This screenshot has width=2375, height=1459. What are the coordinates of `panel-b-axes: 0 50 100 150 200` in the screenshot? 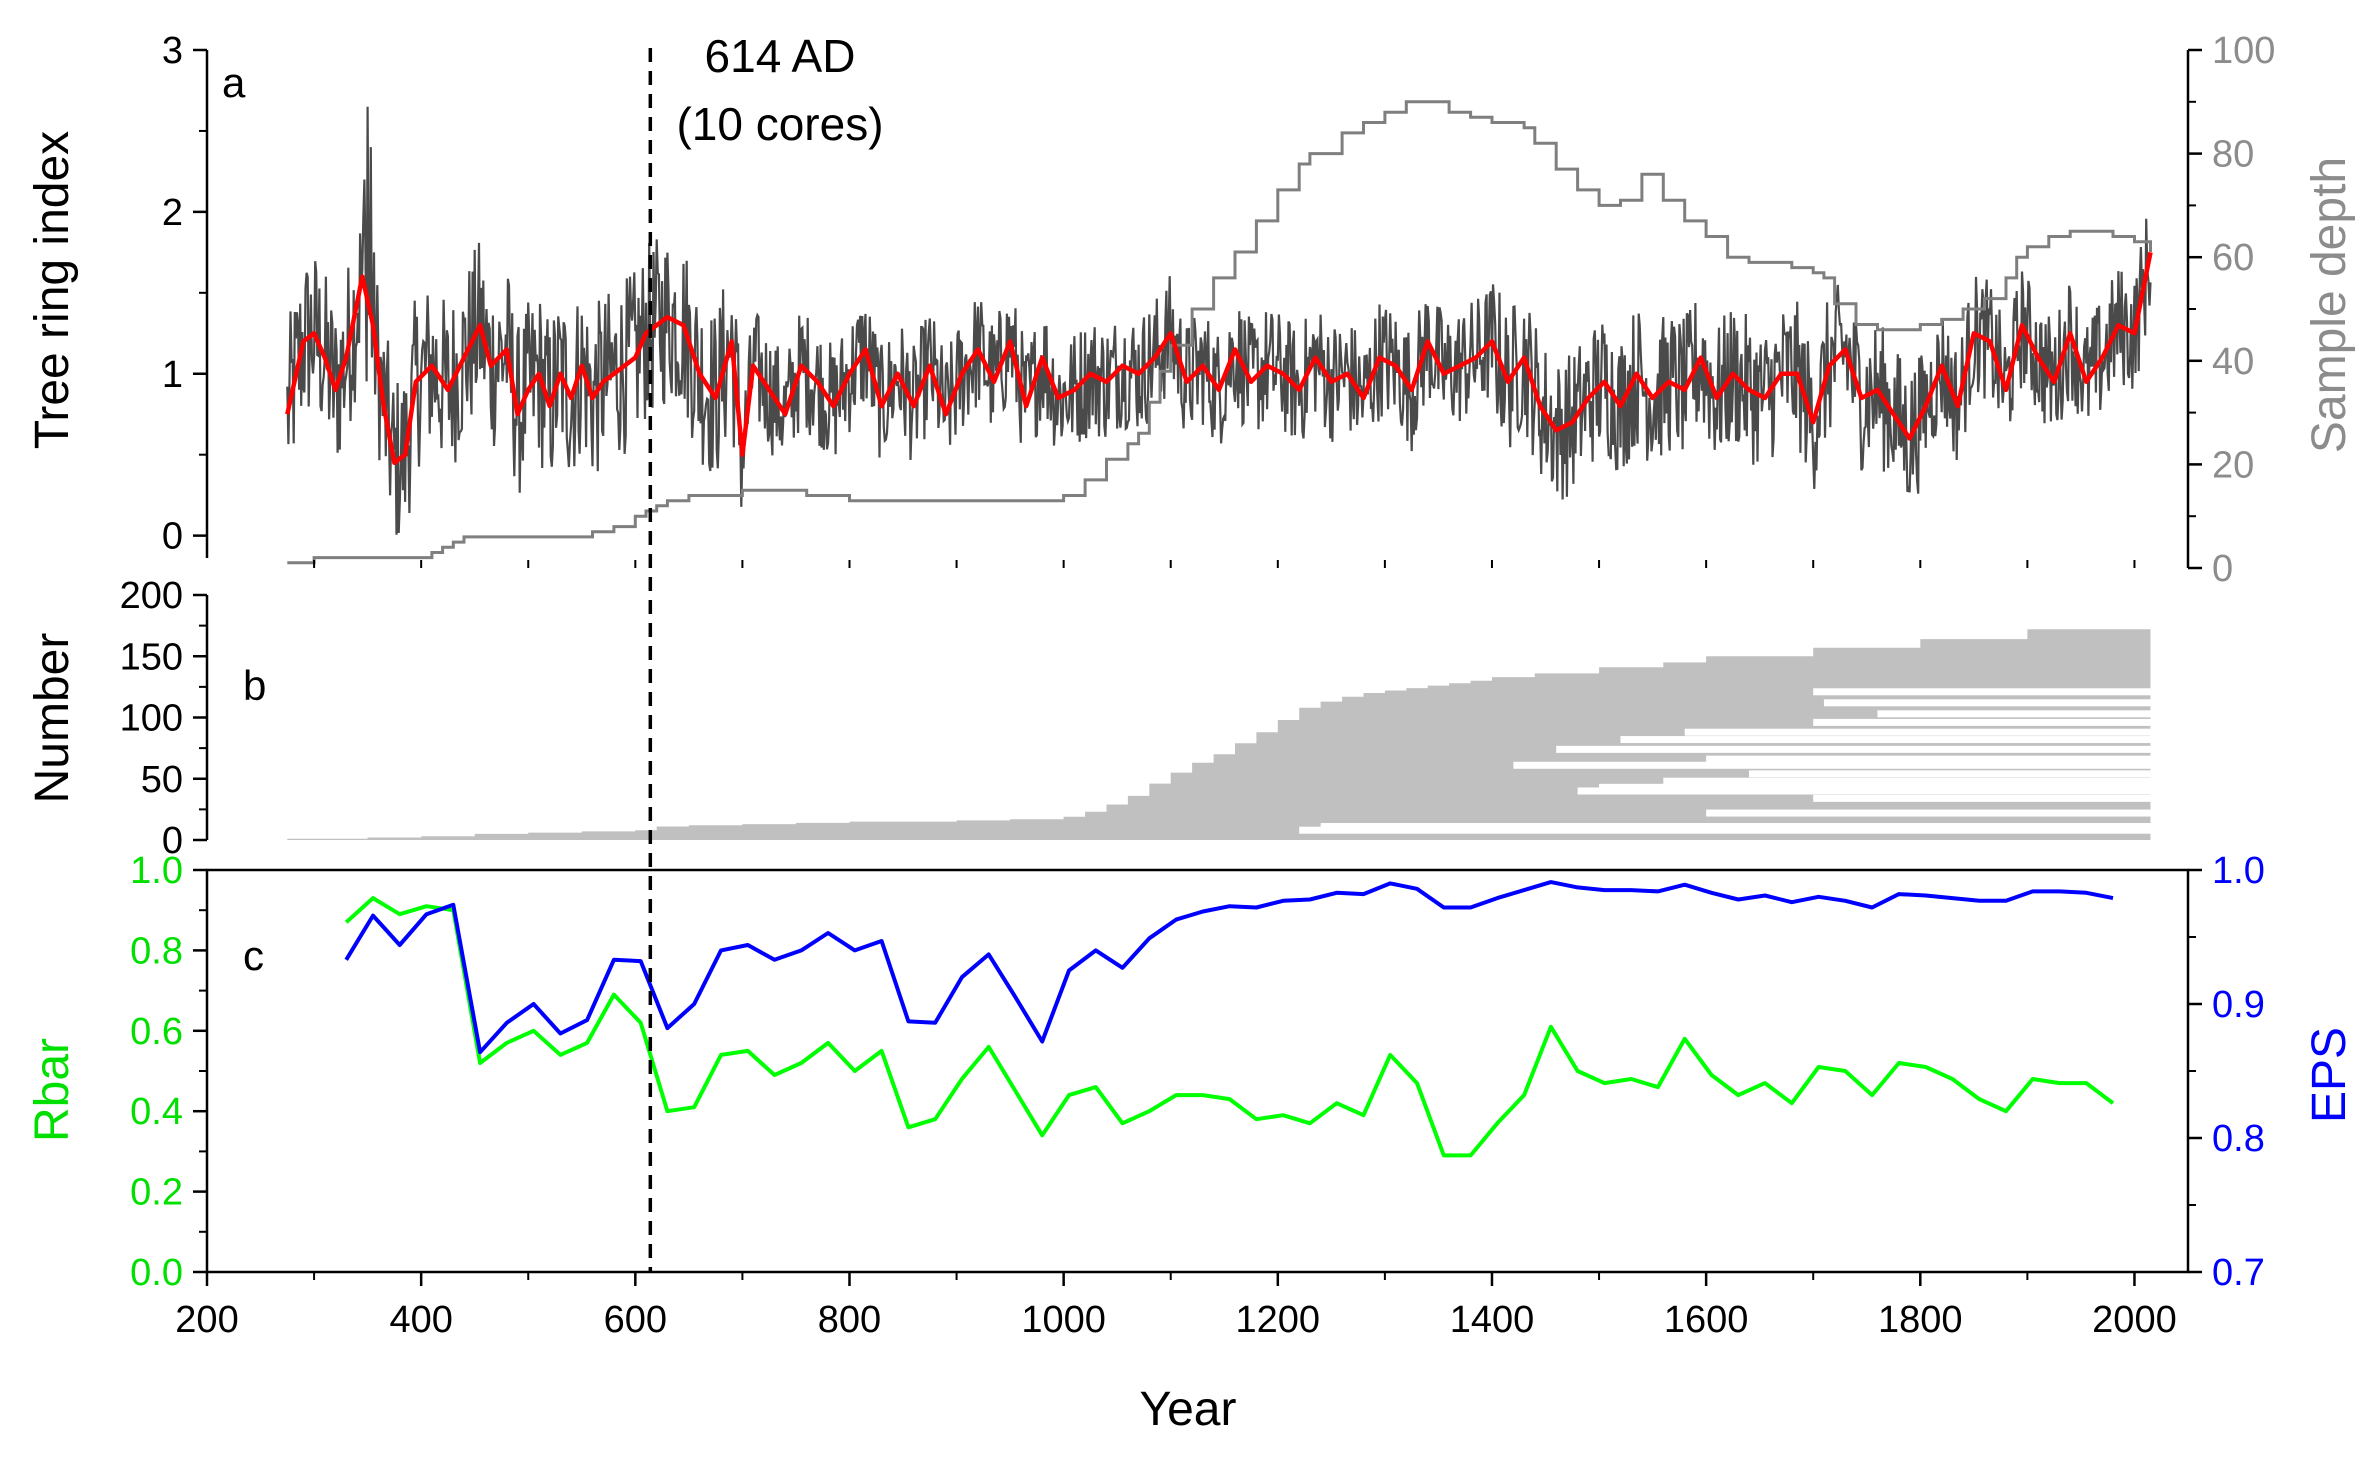 It's located at (164, 718).